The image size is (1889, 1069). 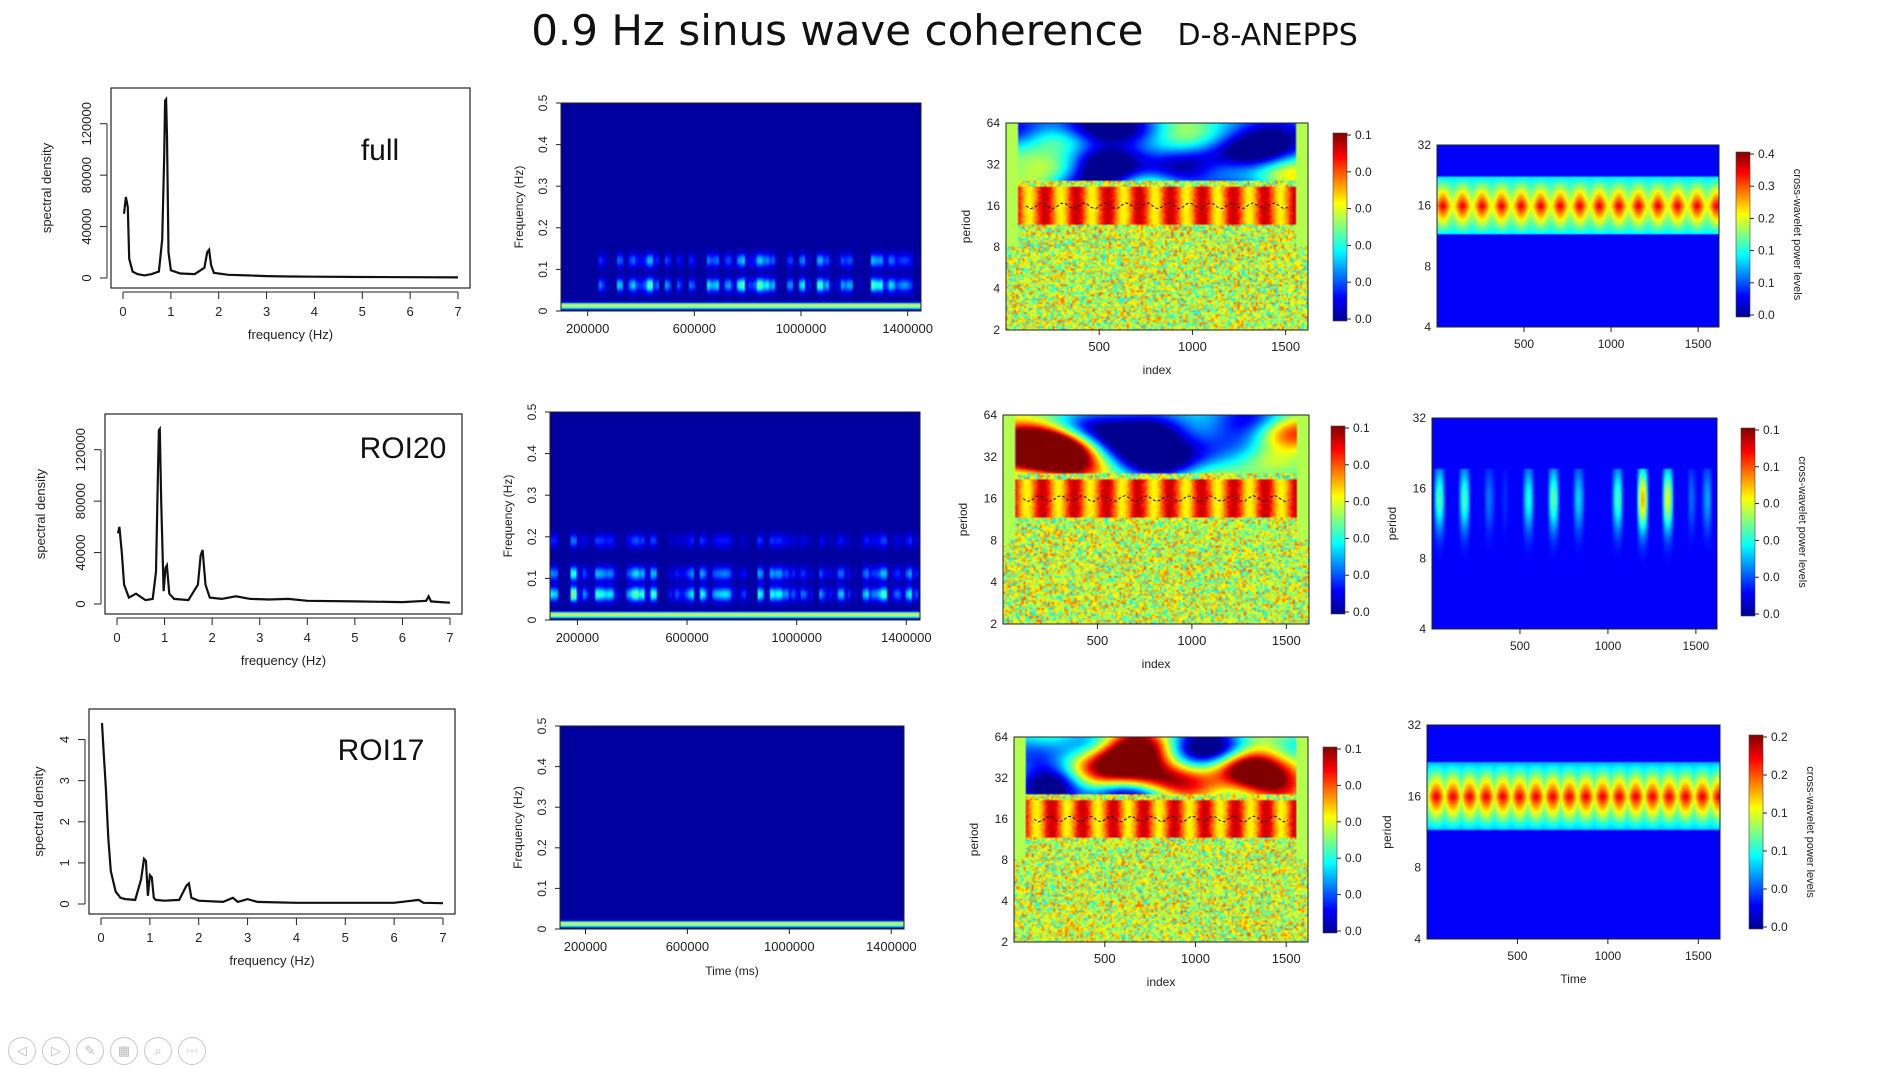 I want to click on panel-label: full, so click(x=380, y=150).